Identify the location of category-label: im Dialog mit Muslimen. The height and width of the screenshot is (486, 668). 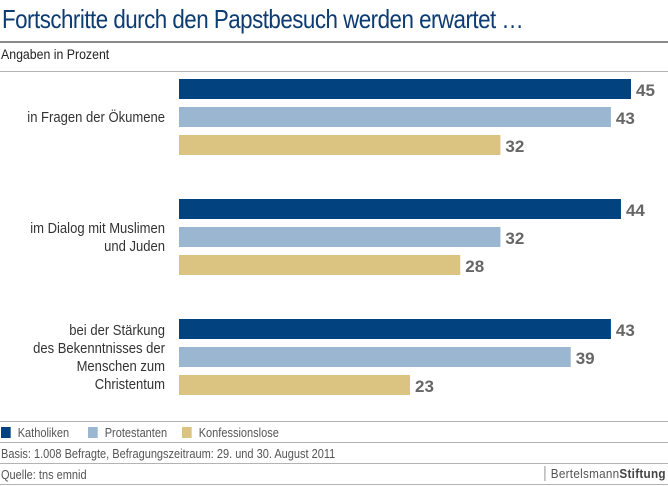
(97, 228).